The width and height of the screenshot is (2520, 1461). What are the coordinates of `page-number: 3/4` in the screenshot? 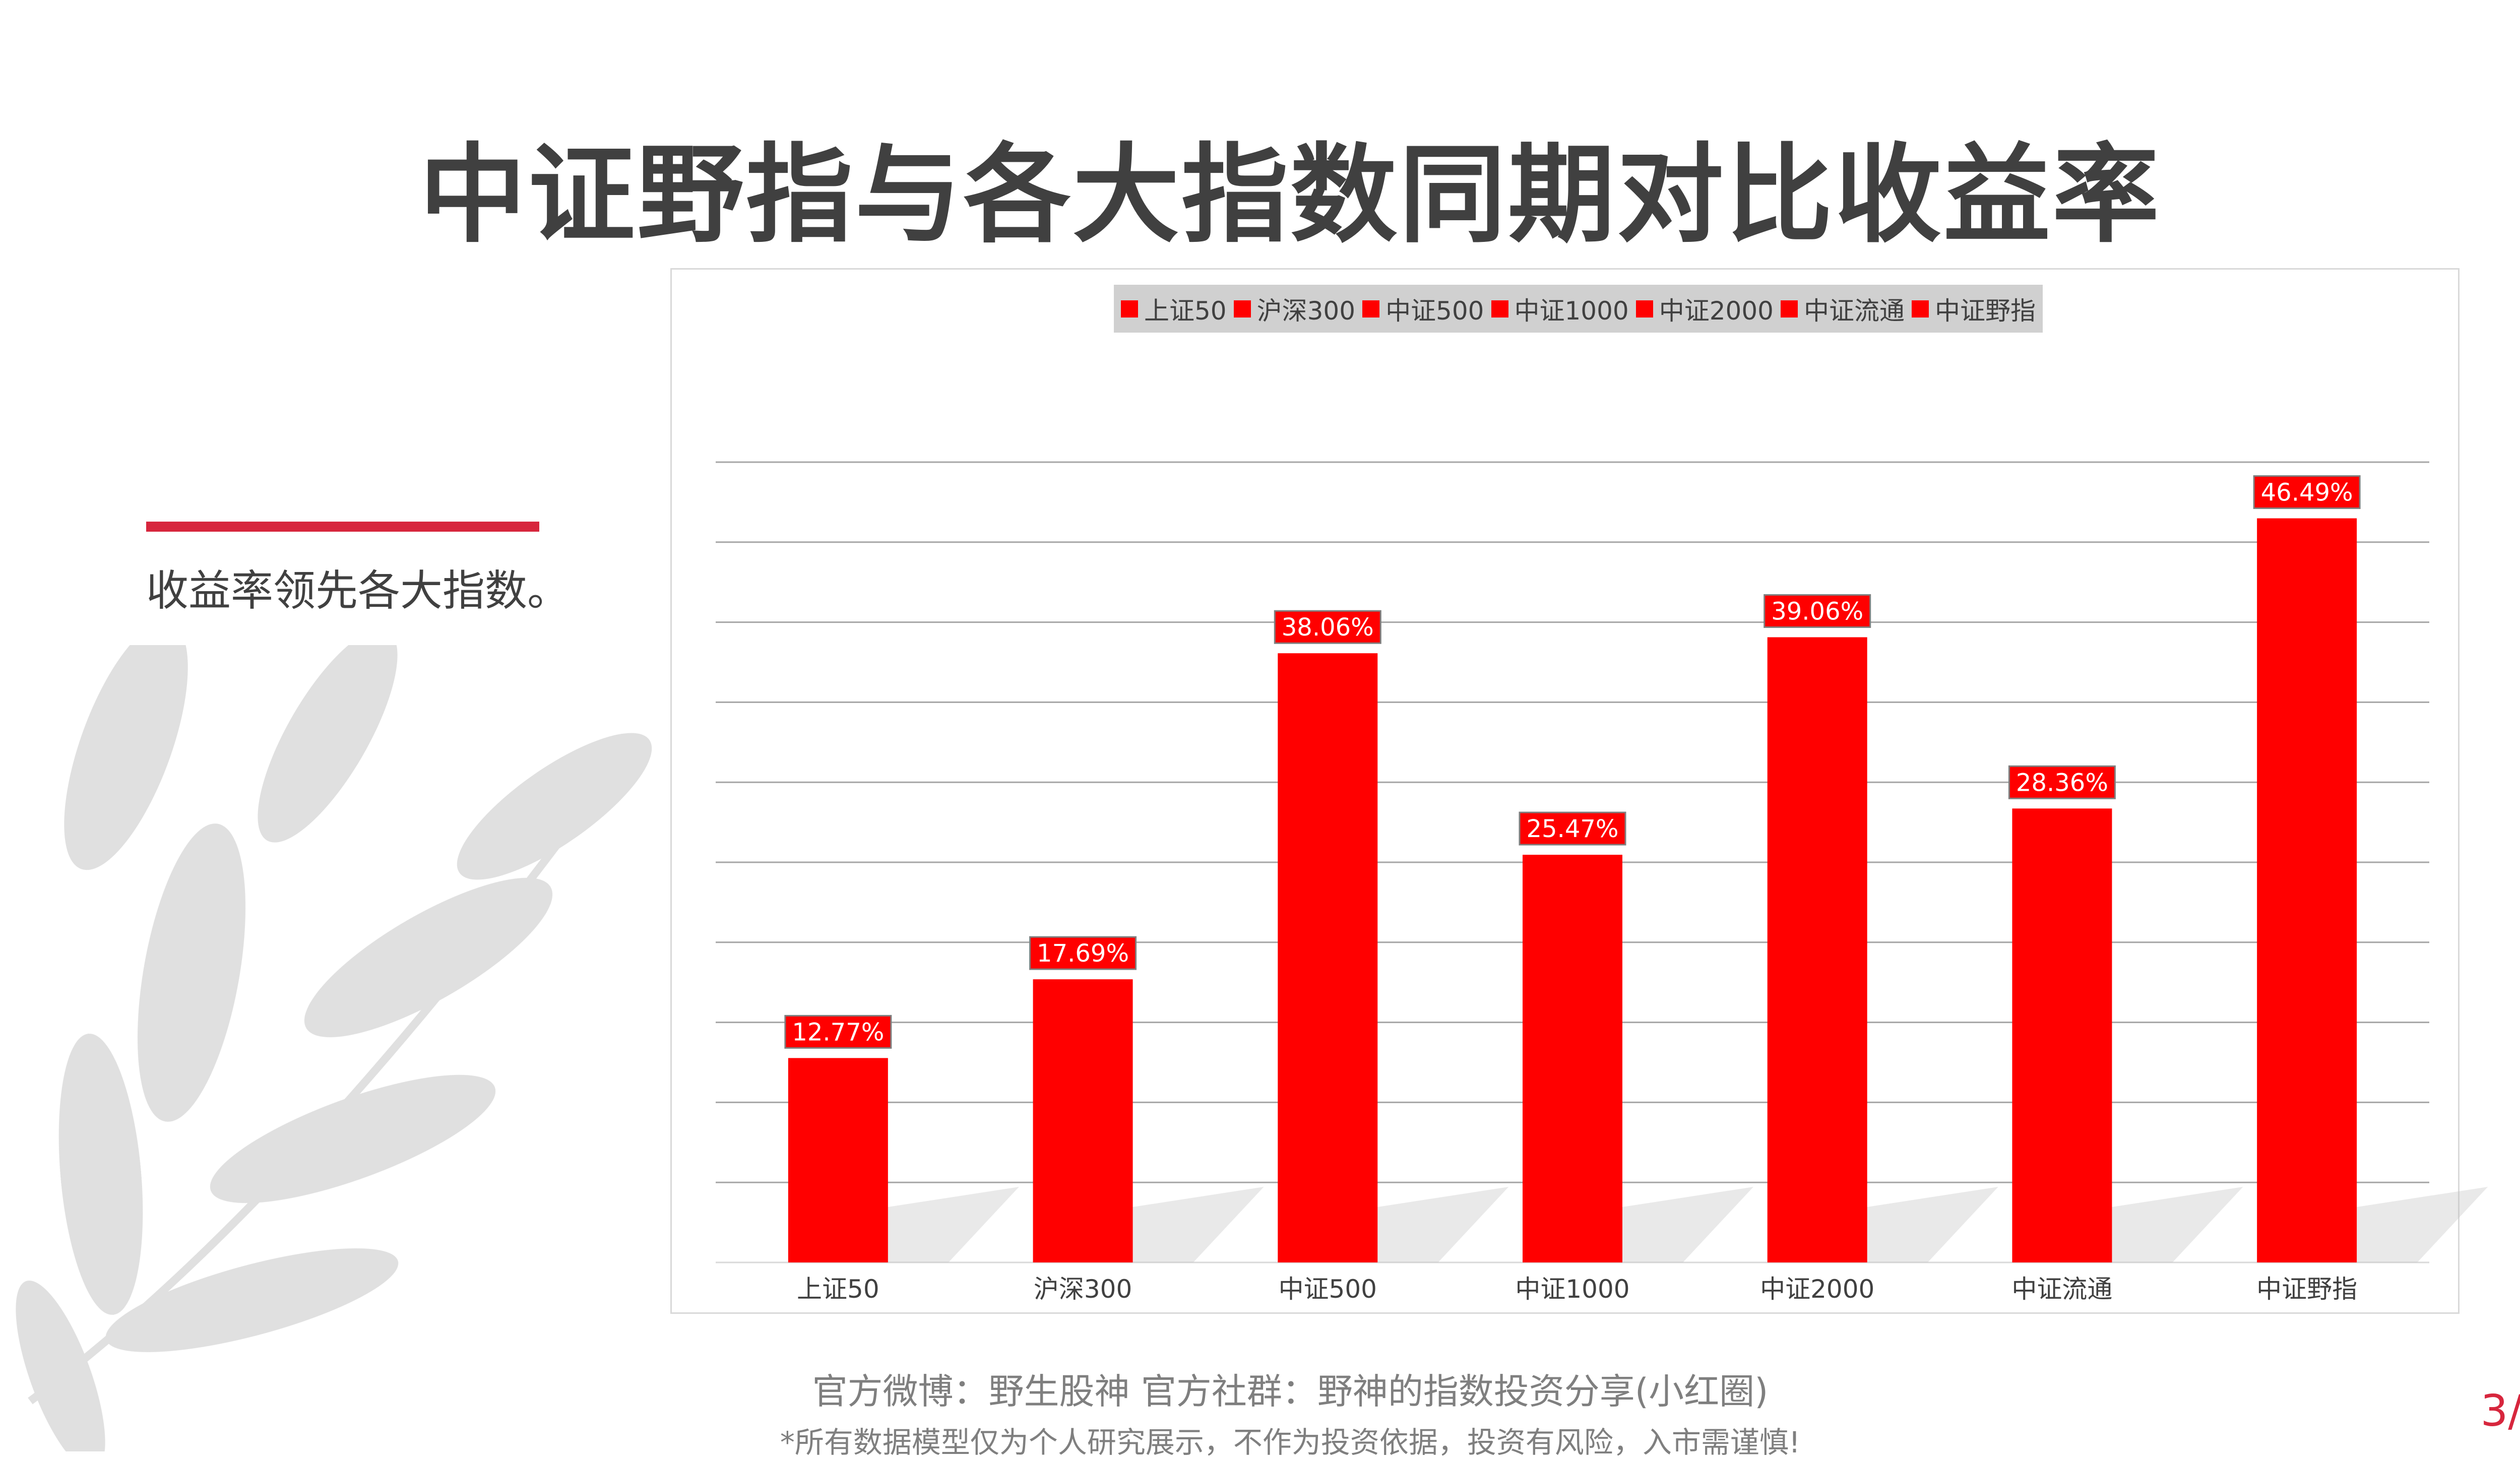 It's located at (2500, 1411).